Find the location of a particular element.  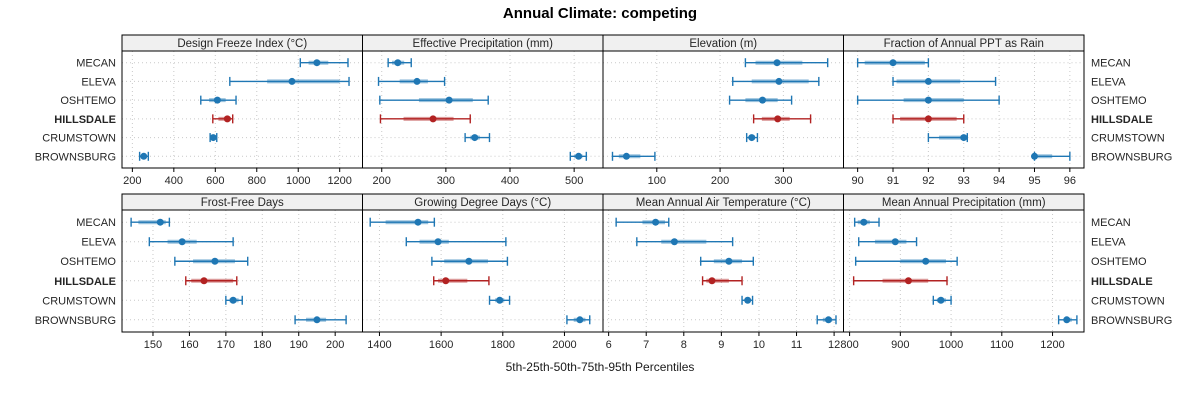

site-label-left: BROWNSBURG is located at coordinates (75, 321).